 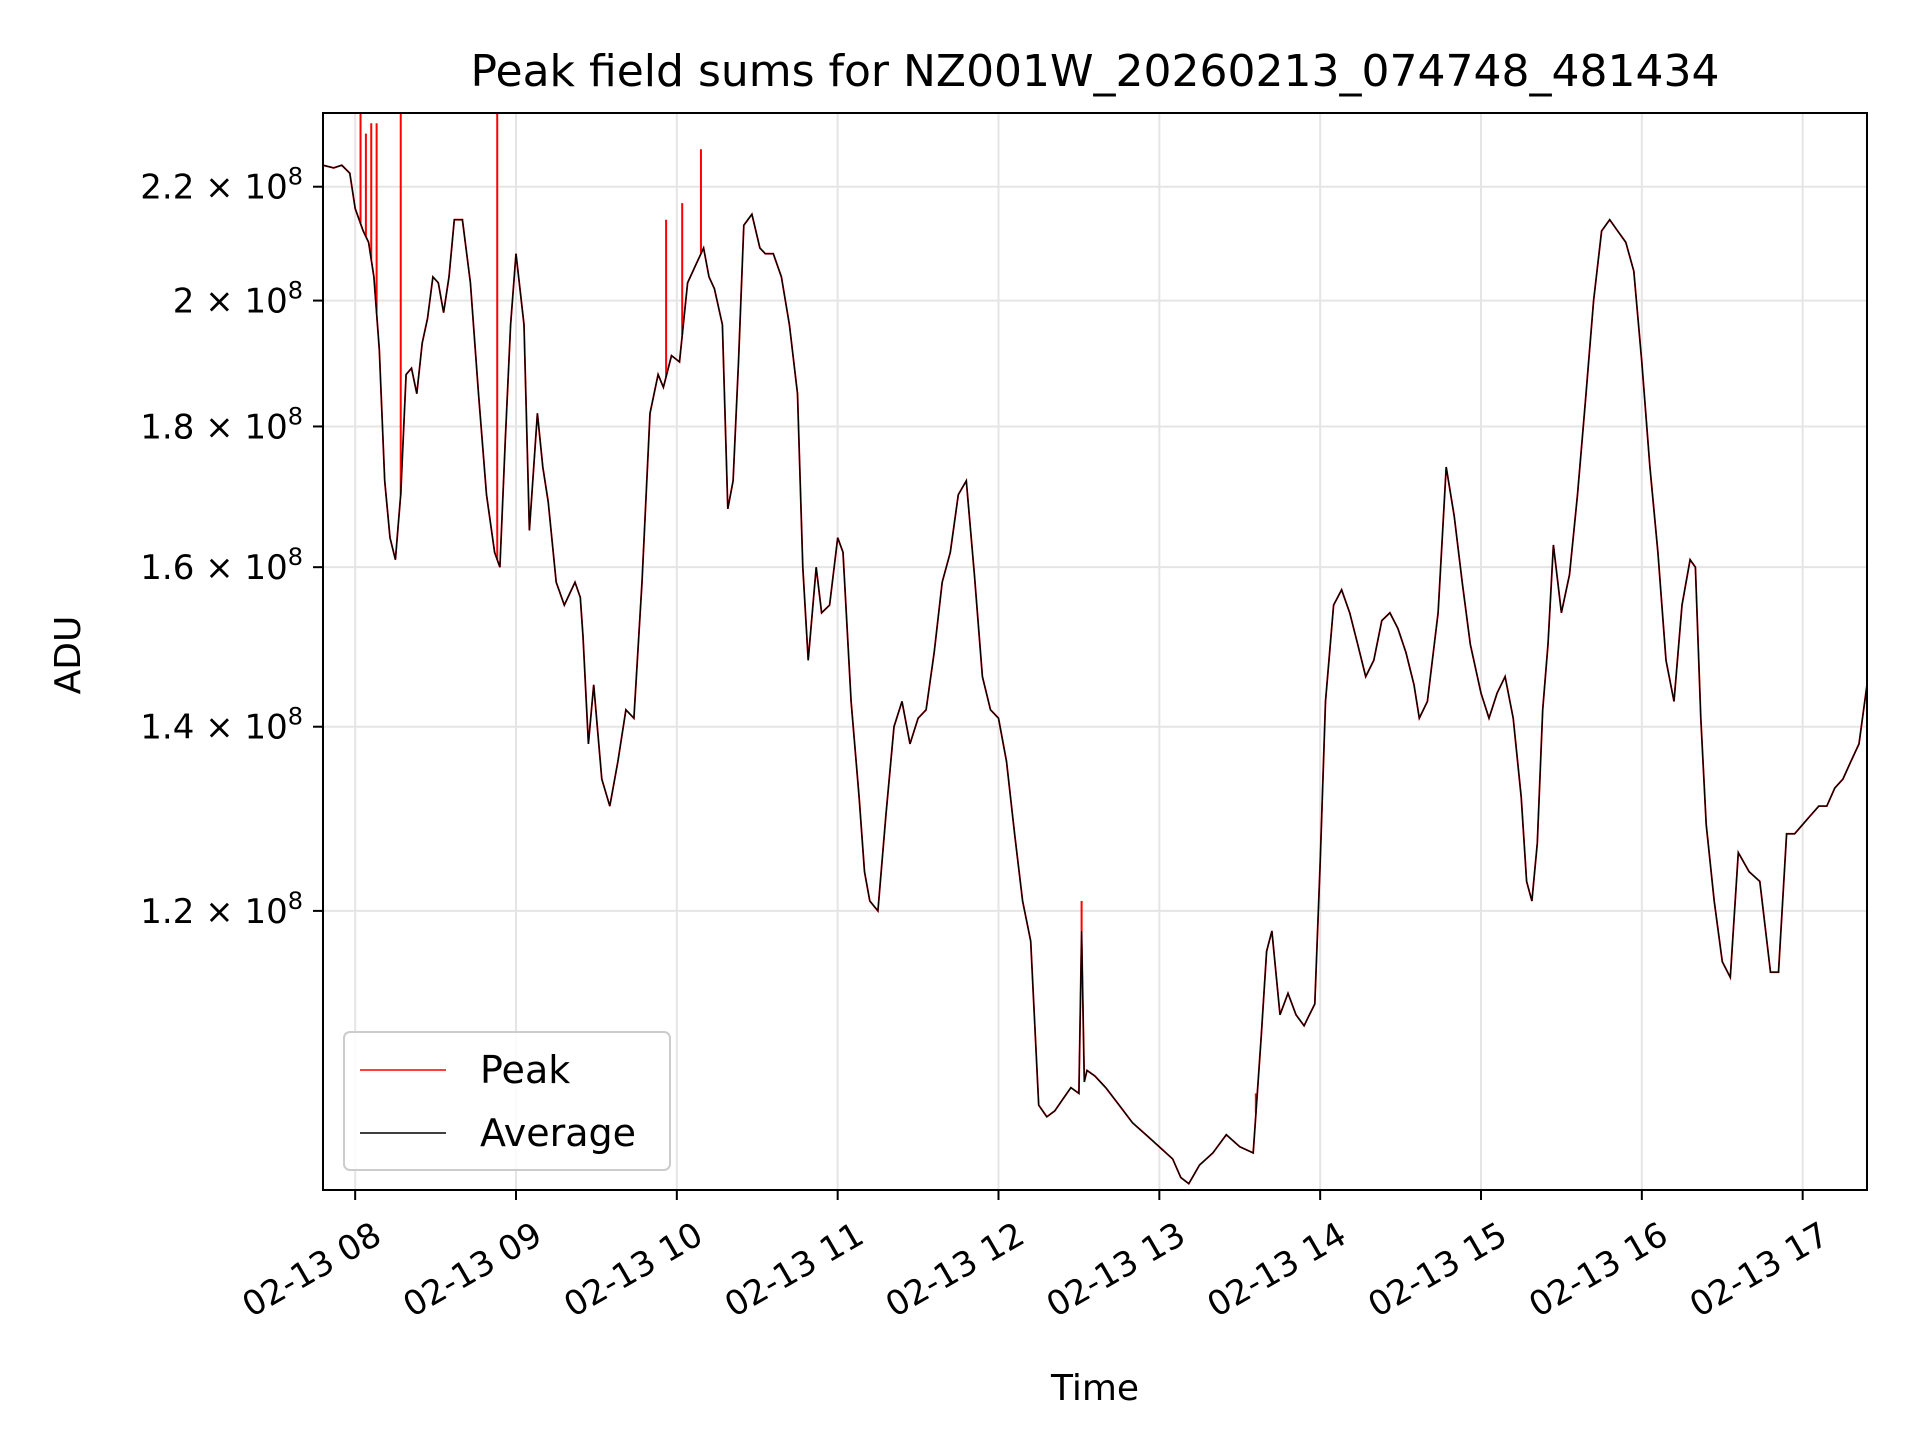 I want to click on y-tick-label: 2 × 108, so click(x=238, y=299).